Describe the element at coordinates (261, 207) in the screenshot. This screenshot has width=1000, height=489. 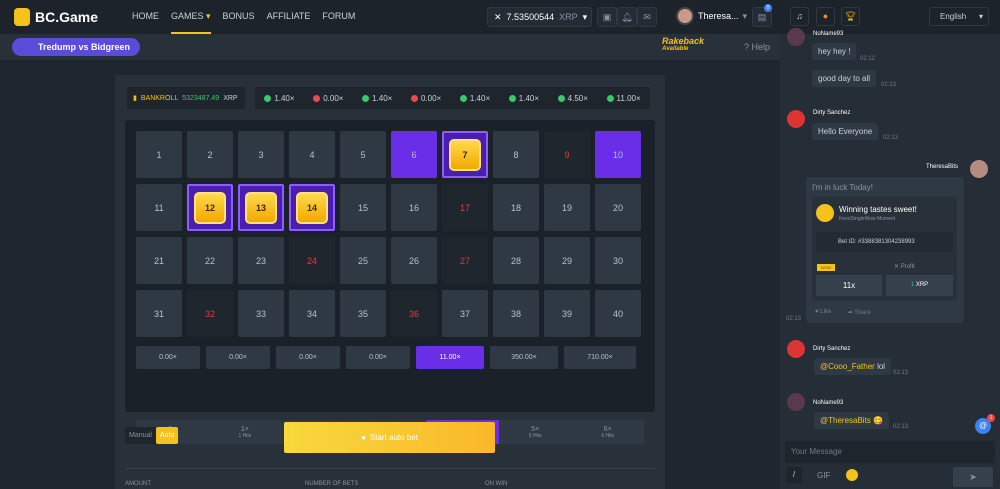
I see `keno-tile-13: 13` at that location.